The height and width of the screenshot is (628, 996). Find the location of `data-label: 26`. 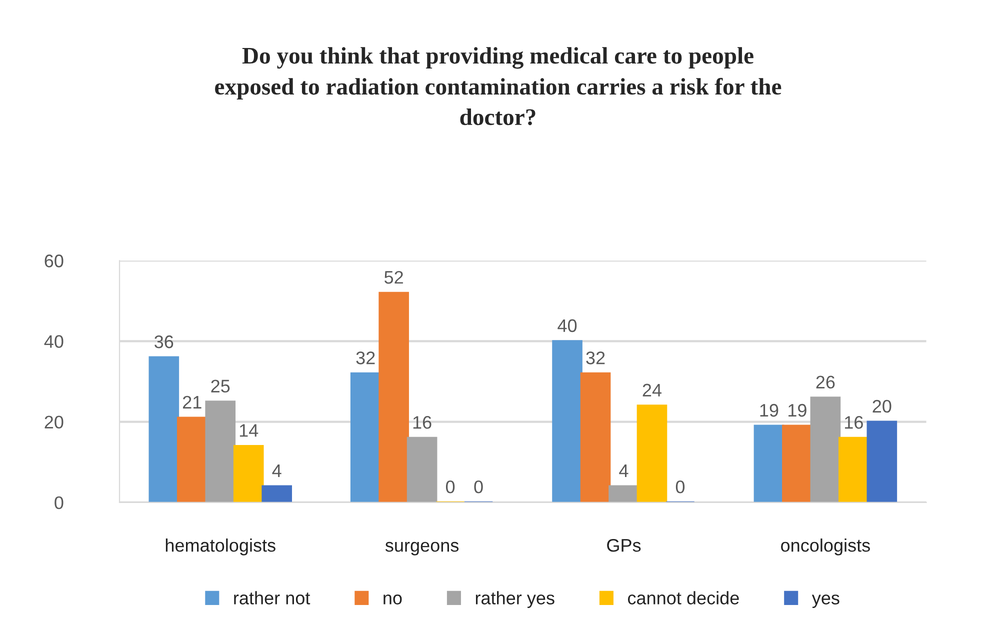

data-label: 26 is located at coordinates (825, 382).